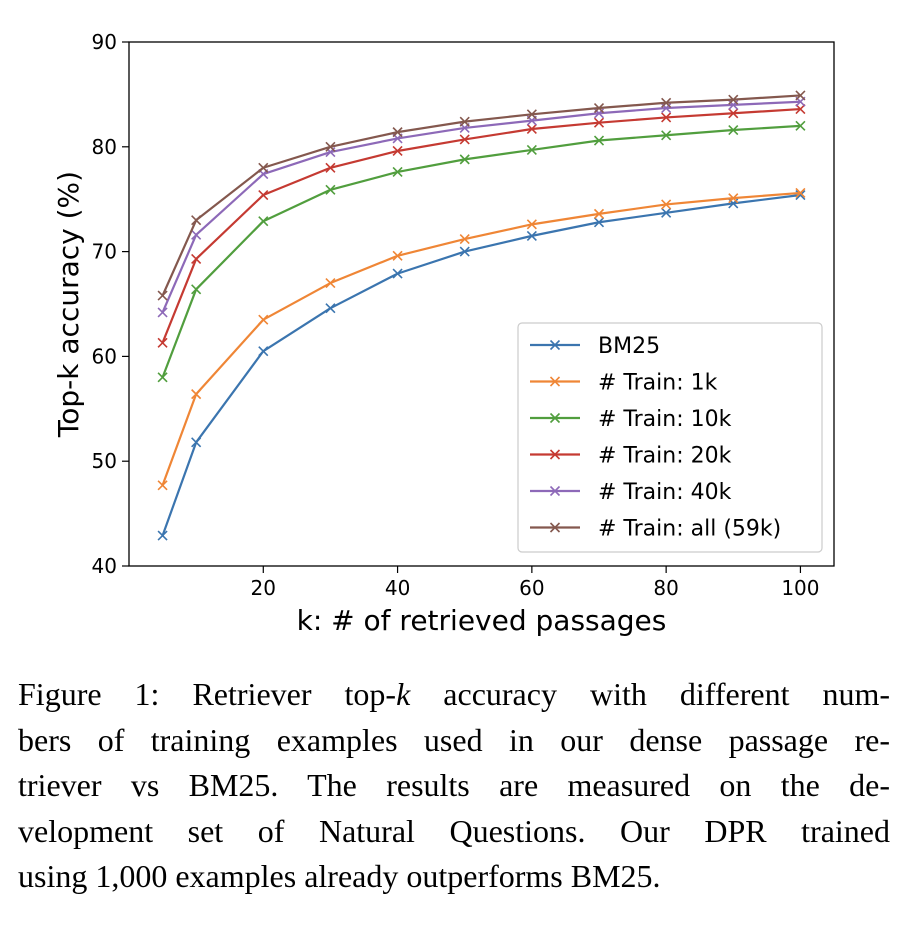 The width and height of the screenshot is (914, 928). What do you see at coordinates (263, 588) in the screenshot?
I see `x-tick-label: 20` at bounding box center [263, 588].